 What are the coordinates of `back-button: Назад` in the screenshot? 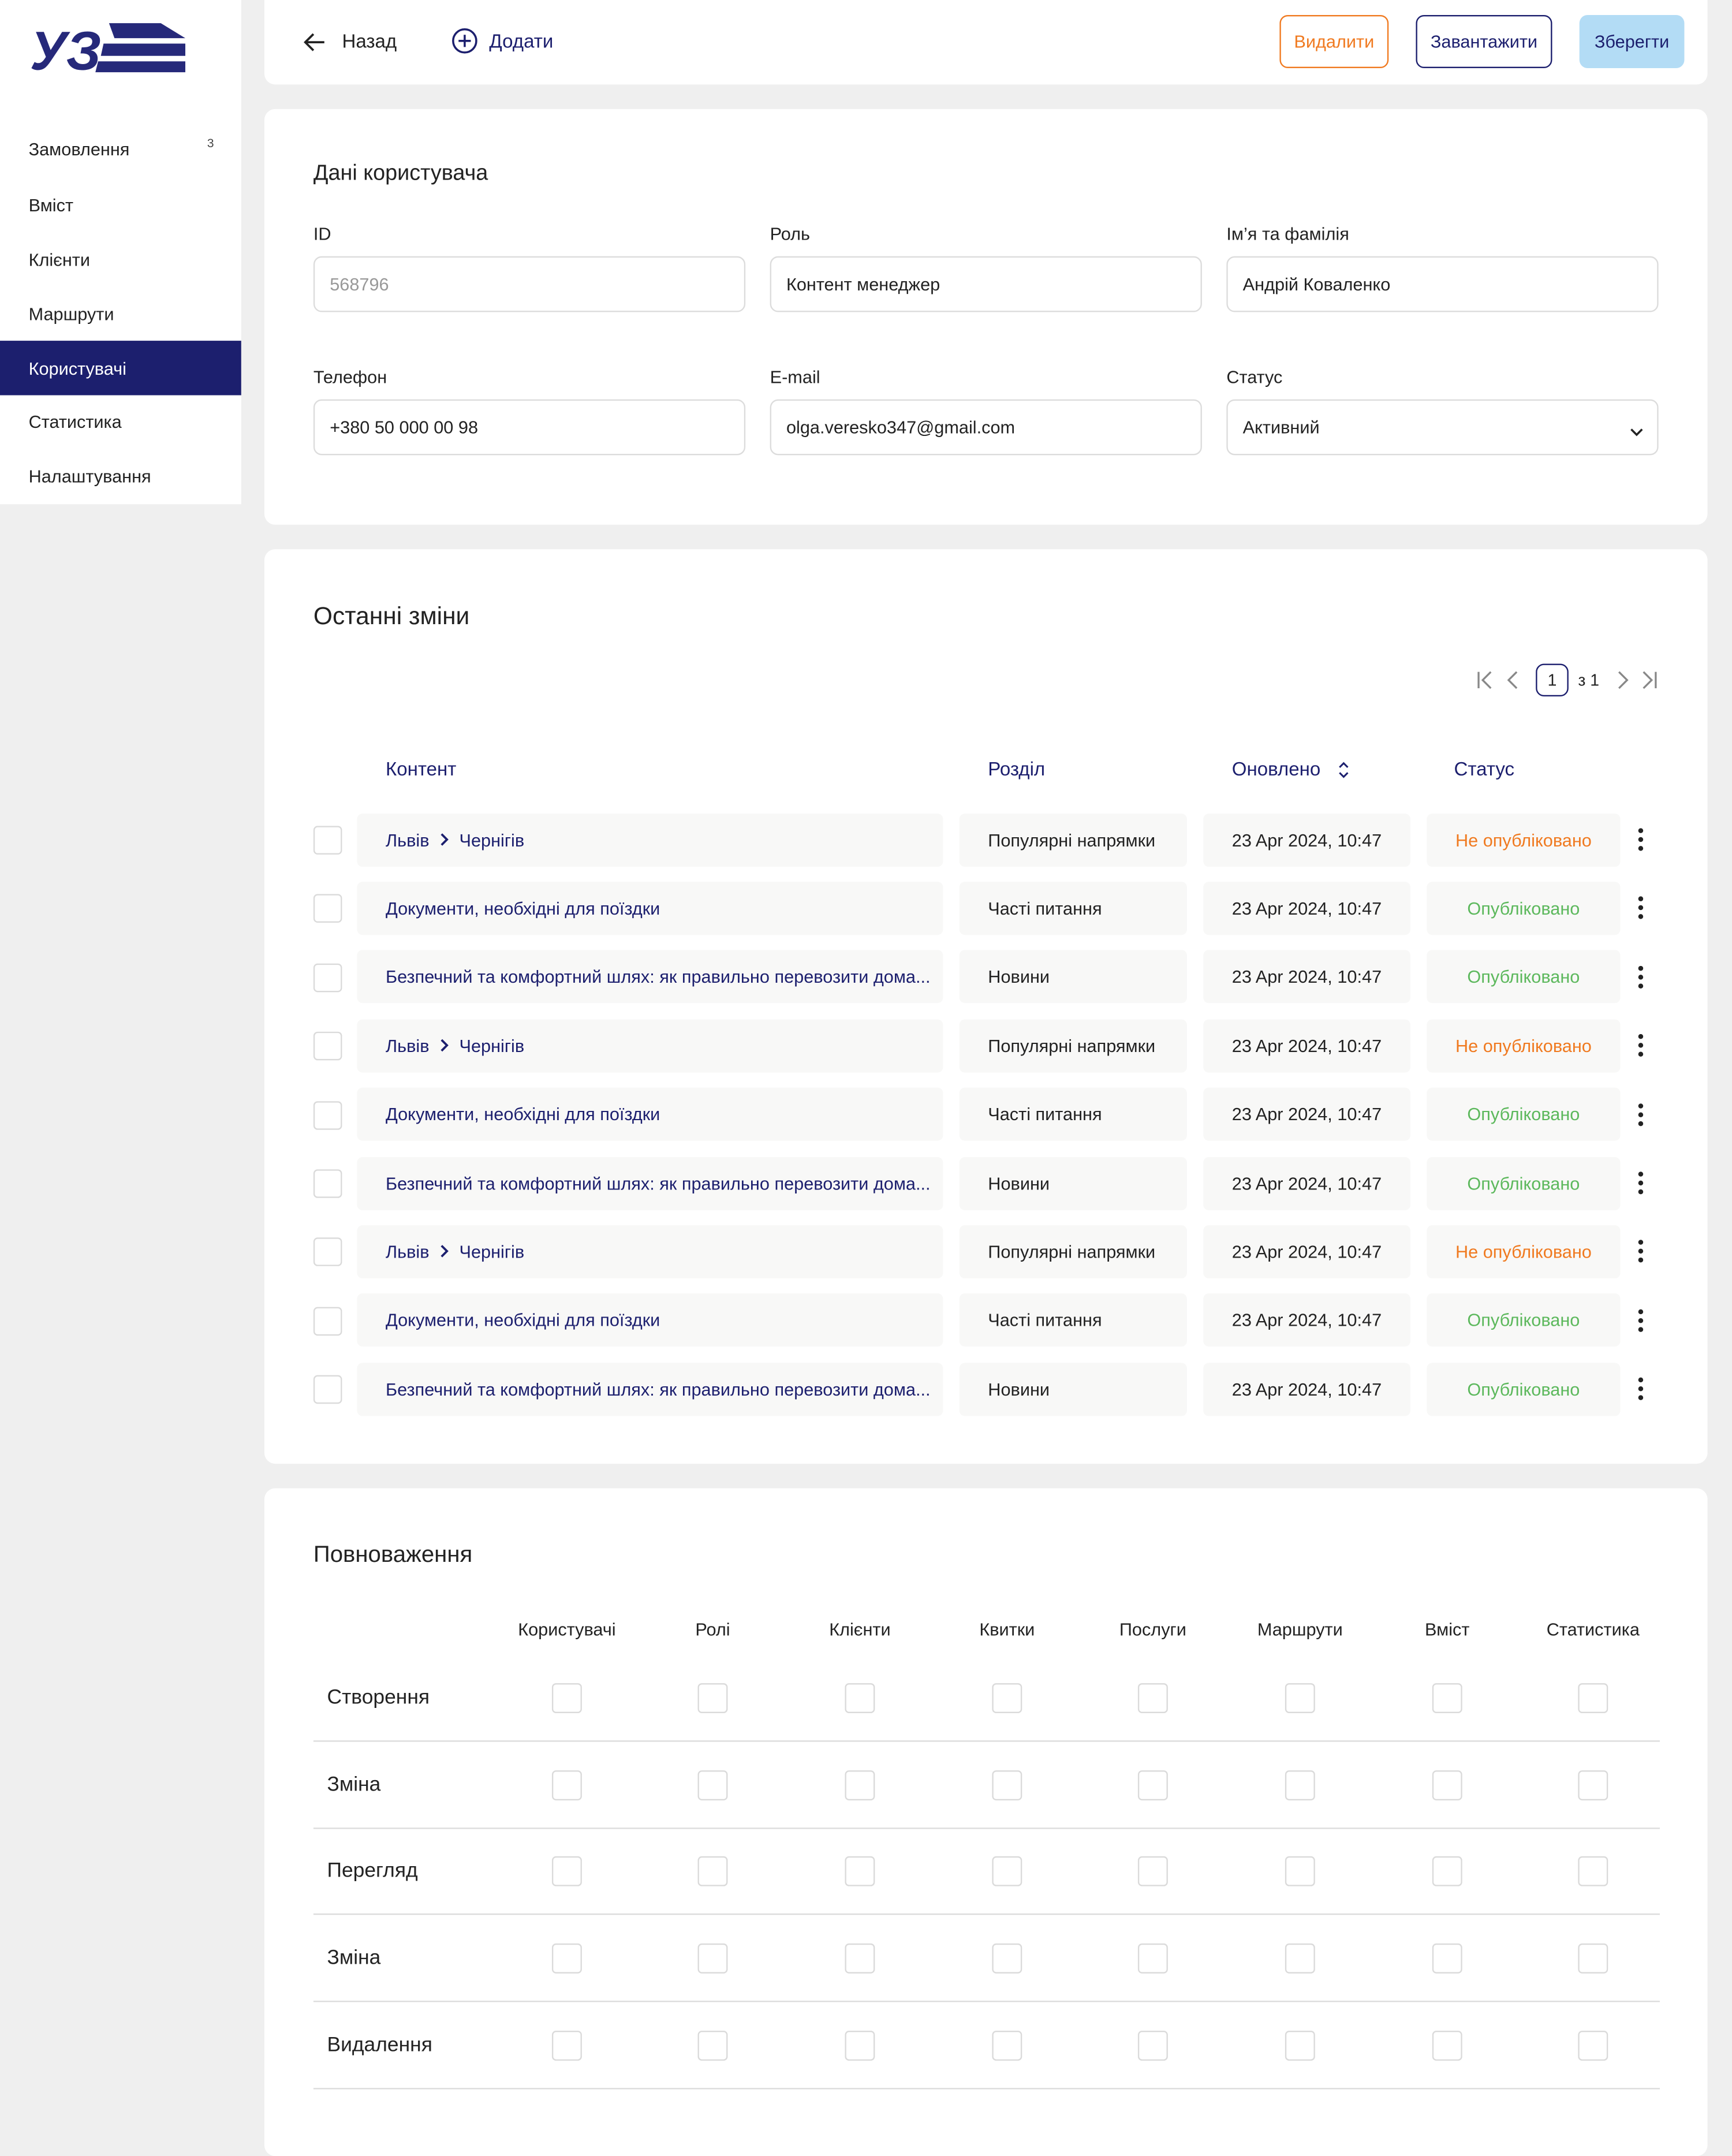 It's located at (370, 40).